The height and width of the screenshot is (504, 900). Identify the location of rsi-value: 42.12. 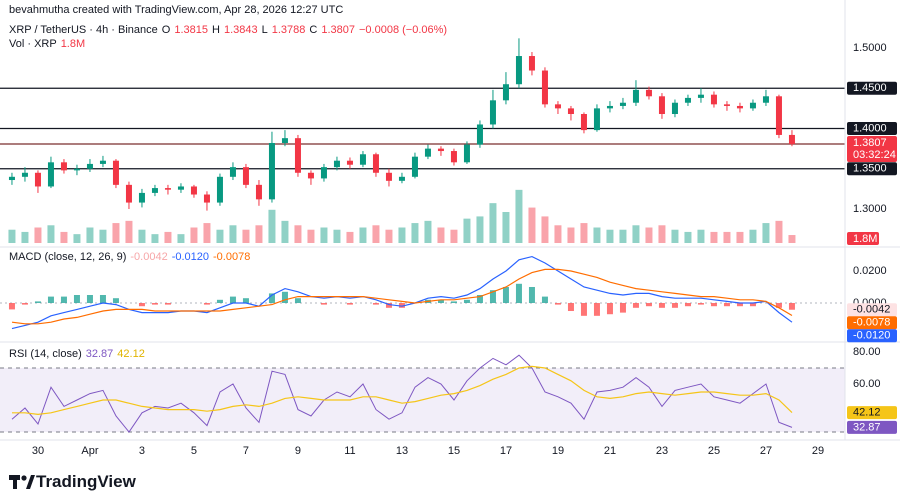
(131, 354).